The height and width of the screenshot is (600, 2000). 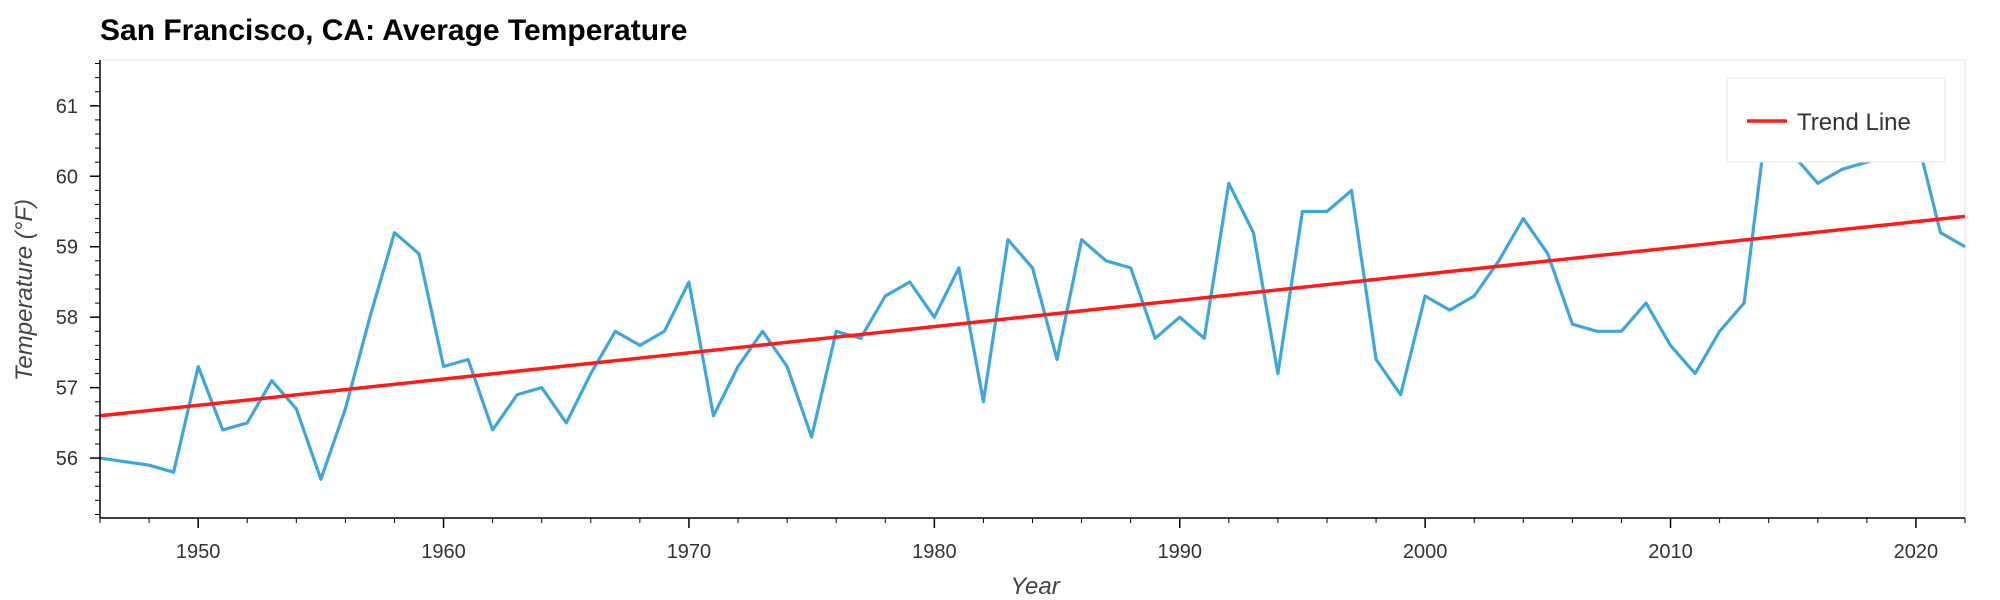 What do you see at coordinates (1854, 122) in the screenshot?
I see `legend-label-trend-line: Trend Line` at bounding box center [1854, 122].